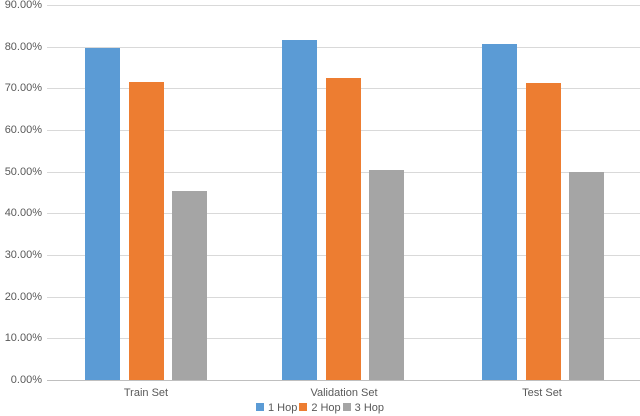 Image resolution: width=640 pixels, height=416 pixels. Describe the element at coordinates (102, 213) in the screenshot. I see `bar-1-hop-train-set` at that location.